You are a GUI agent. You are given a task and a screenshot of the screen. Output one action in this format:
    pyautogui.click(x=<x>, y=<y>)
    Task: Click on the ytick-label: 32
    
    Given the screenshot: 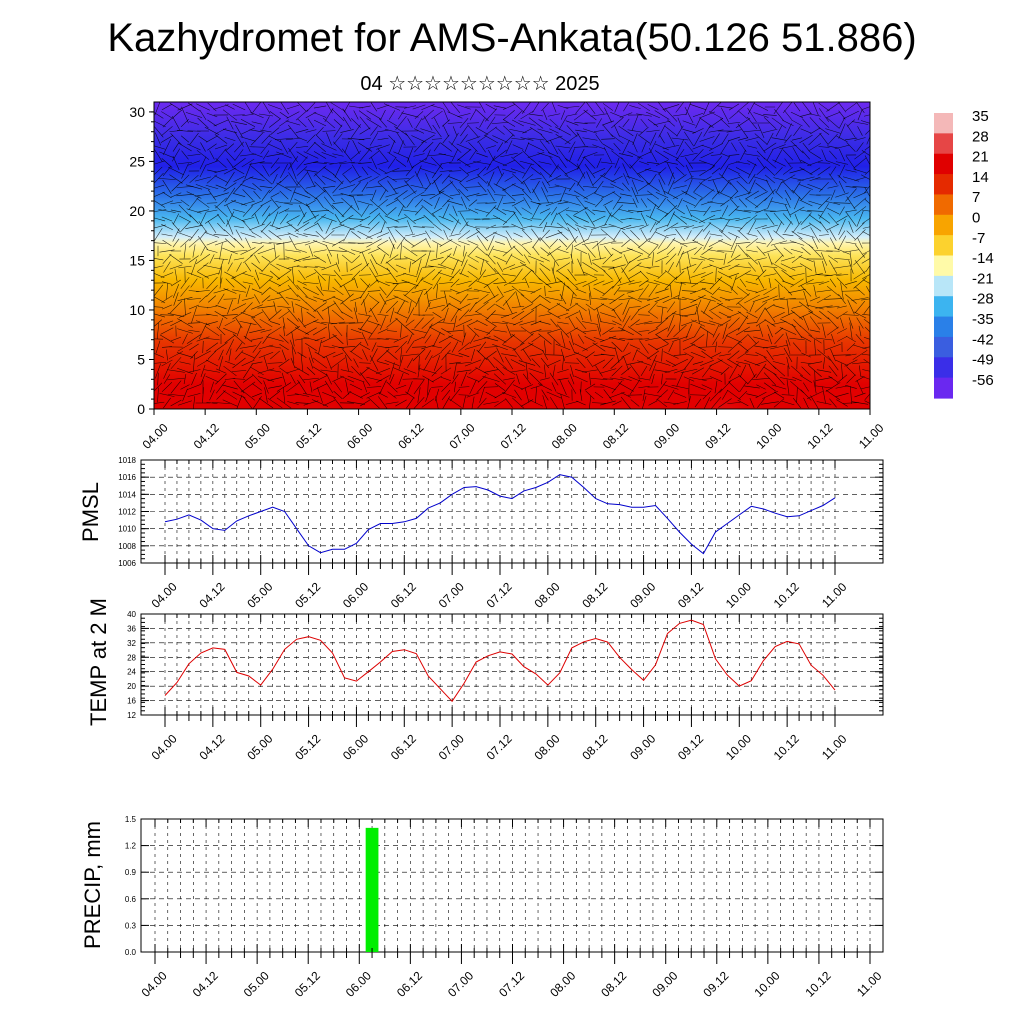 What is the action you would take?
    pyautogui.click(x=131, y=643)
    